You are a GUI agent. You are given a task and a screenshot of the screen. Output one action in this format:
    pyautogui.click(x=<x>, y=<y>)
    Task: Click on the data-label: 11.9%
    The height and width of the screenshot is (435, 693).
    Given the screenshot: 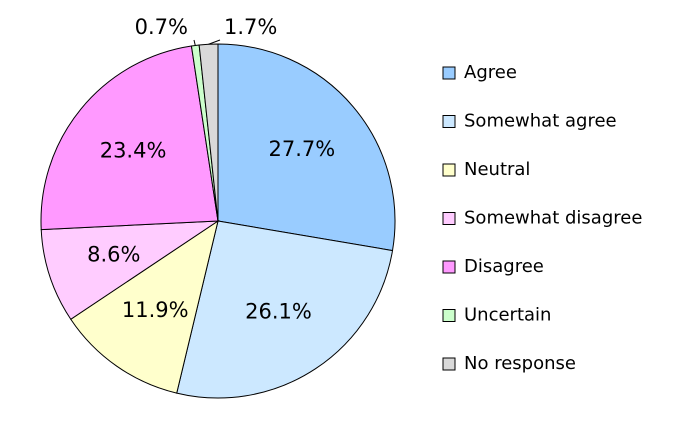 What is the action you would take?
    pyautogui.click(x=155, y=310)
    